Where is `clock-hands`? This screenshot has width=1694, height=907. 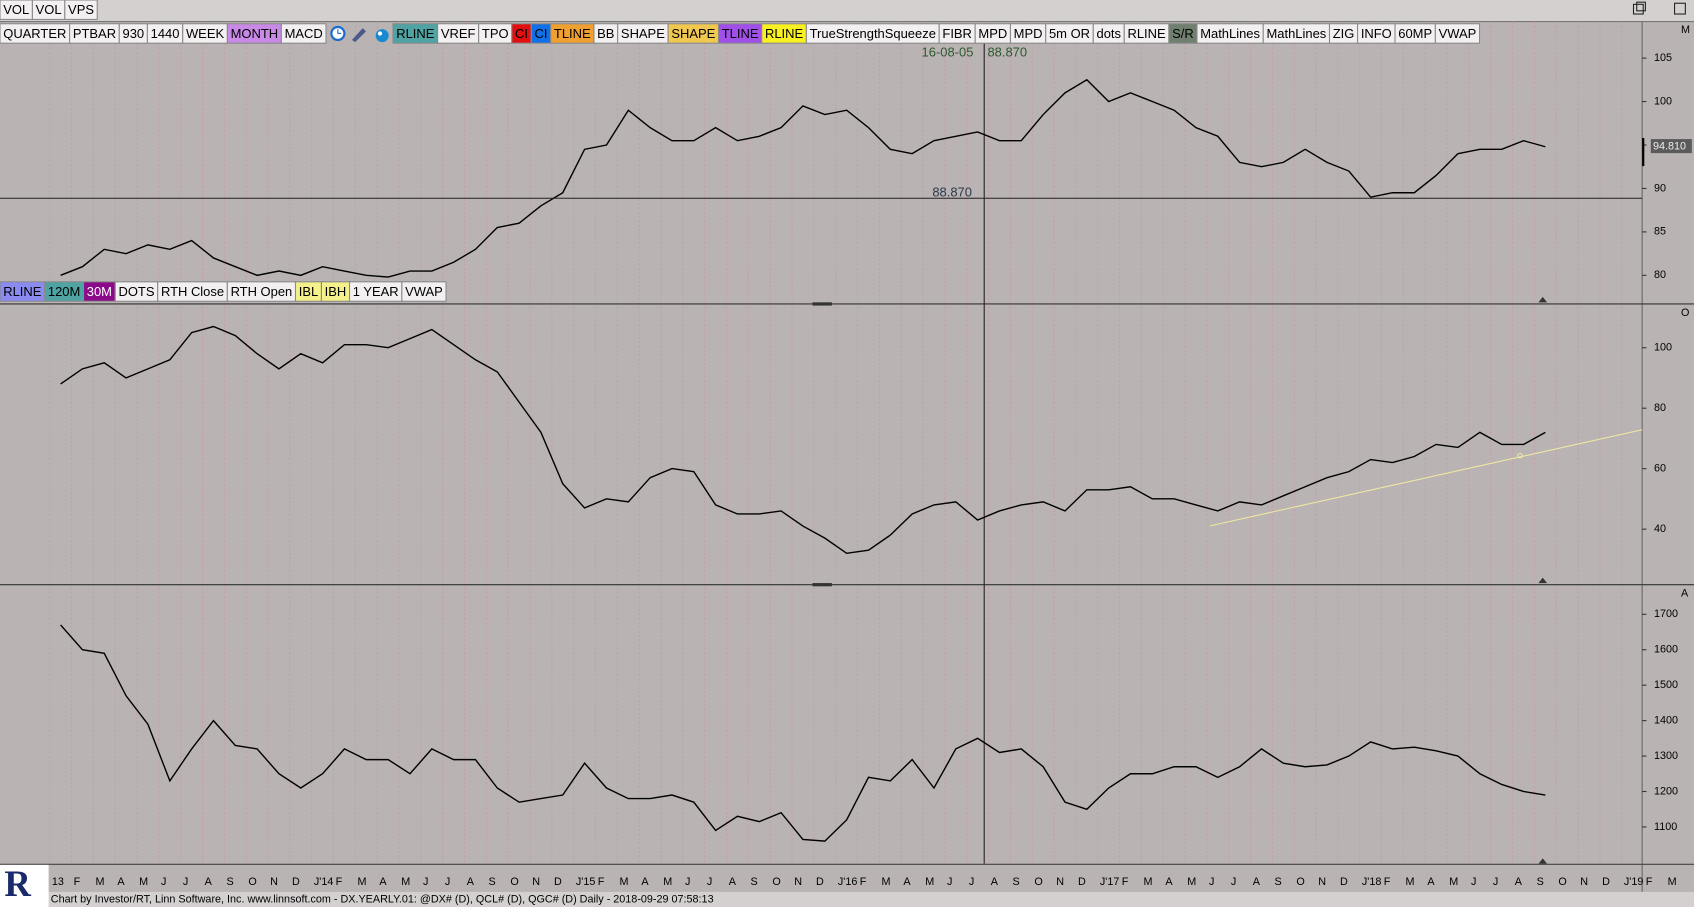 clock-hands is located at coordinates (339, 32).